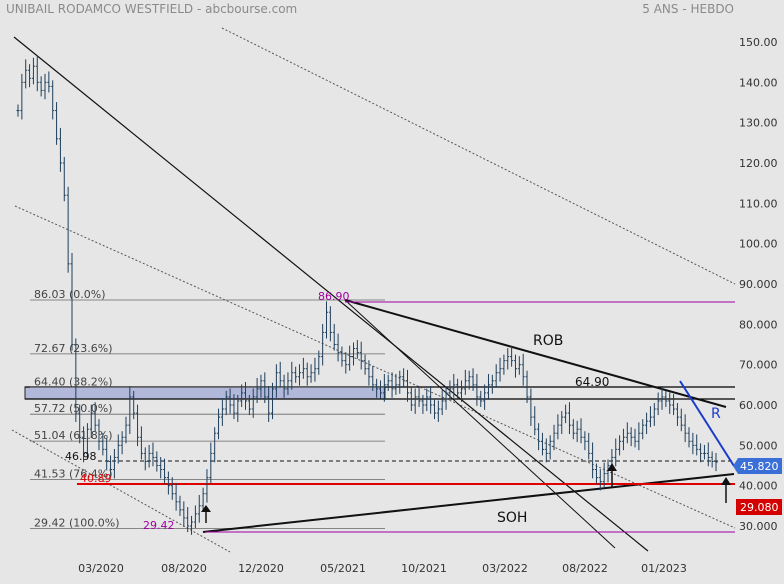 The width and height of the screenshot is (784, 584). What do you see at coordinates (121, 491) in the screenshot?
I see `channel-lower-dotted` at bounding box center [121, 491].